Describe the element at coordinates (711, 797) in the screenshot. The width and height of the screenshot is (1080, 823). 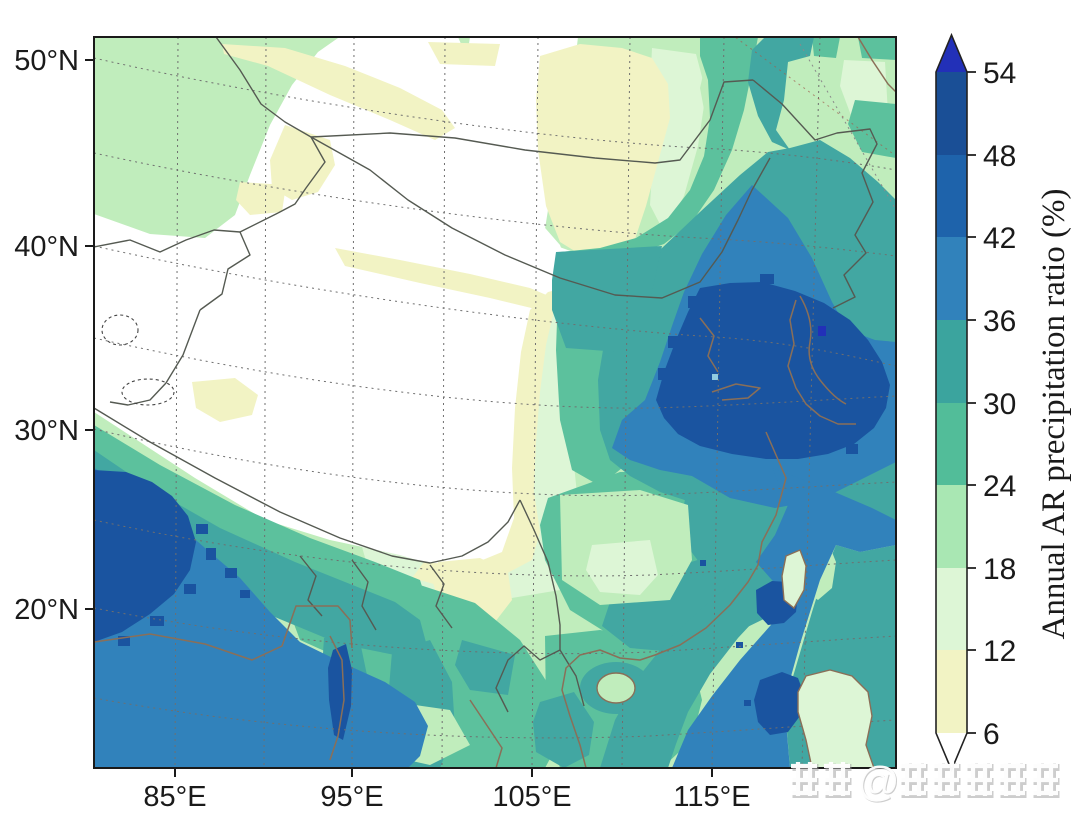
I see `svg-text: 115°E` at that location.